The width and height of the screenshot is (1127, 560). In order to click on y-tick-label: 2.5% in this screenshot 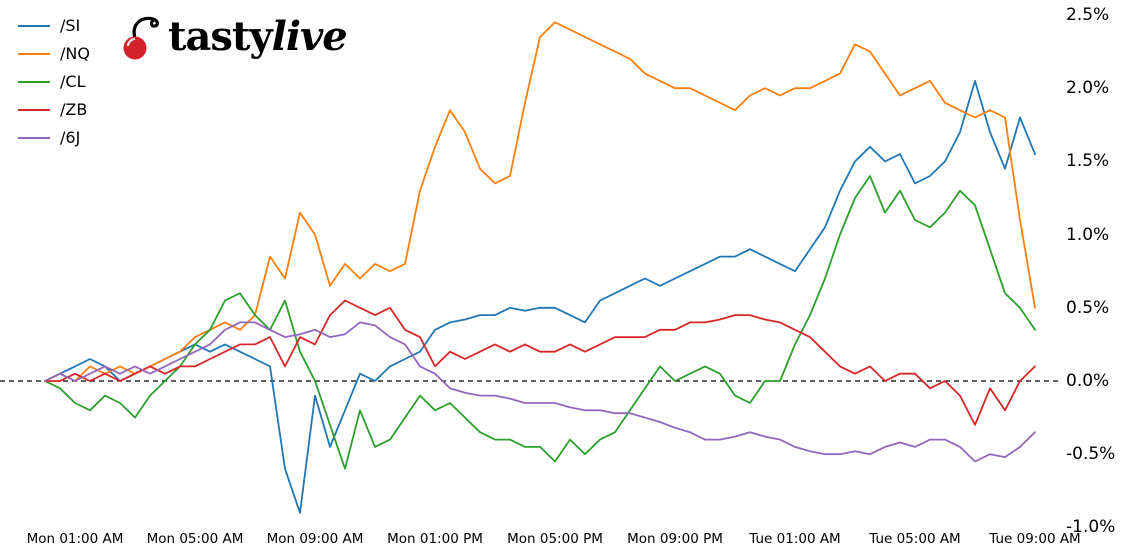, I will do `click(1088, 15)`.